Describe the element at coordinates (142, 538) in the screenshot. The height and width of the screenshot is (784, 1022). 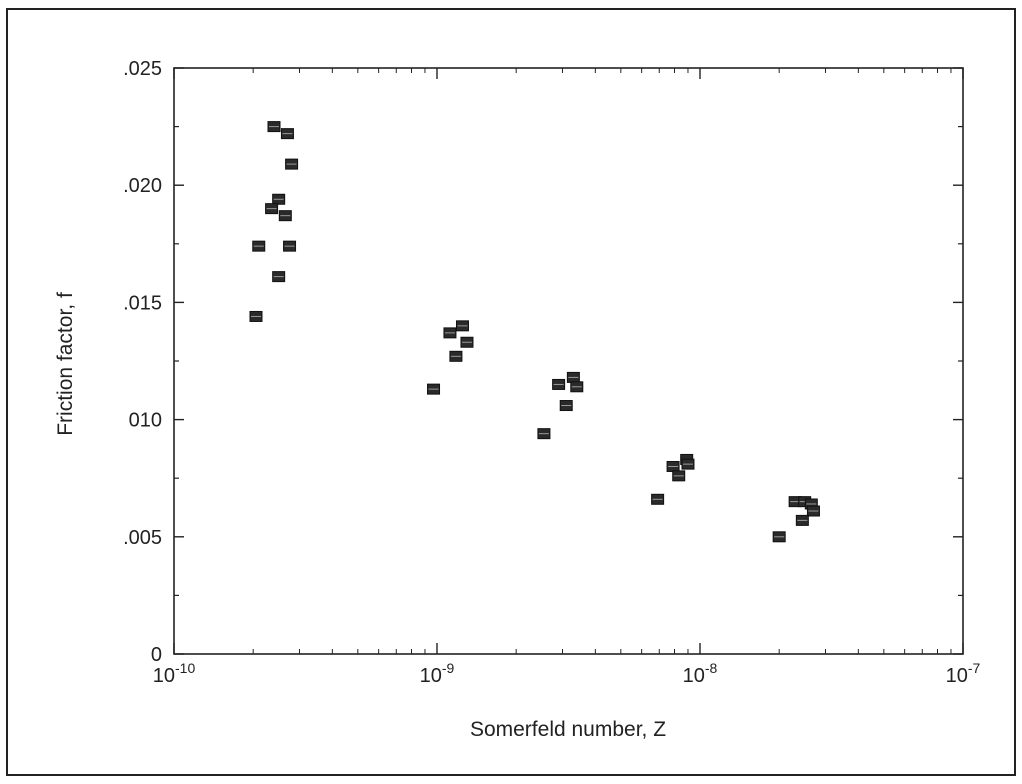
I see `y-tick-label: .005` at that location.